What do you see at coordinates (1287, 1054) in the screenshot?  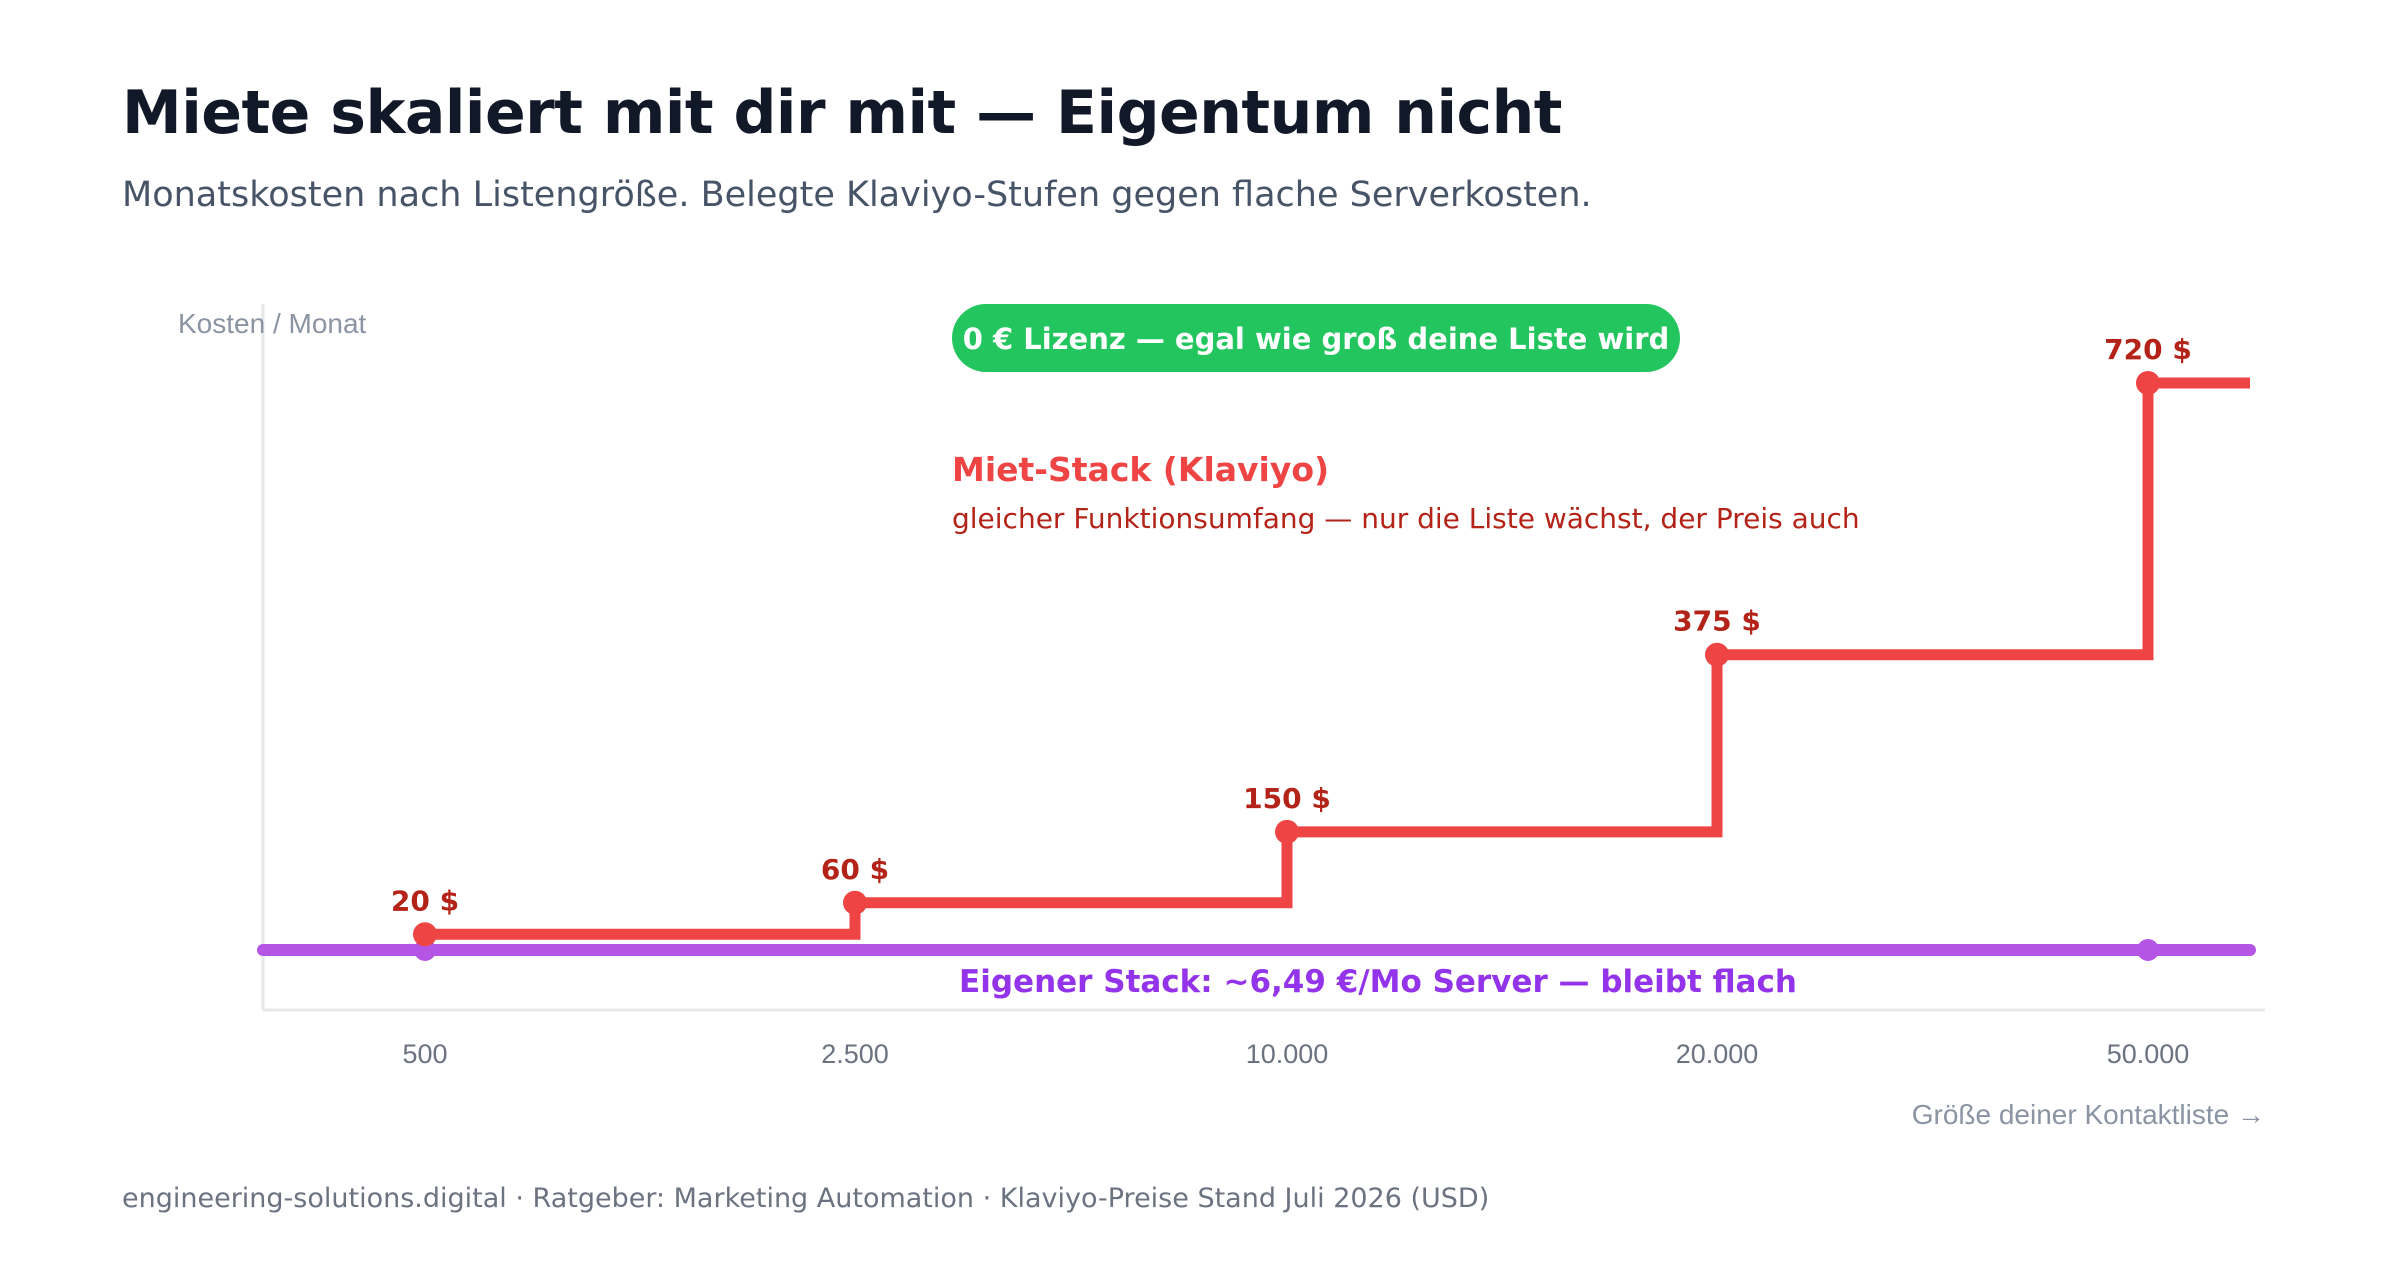 I see `x-tick-label: 10.000` at bounding box center [1287, 1054].